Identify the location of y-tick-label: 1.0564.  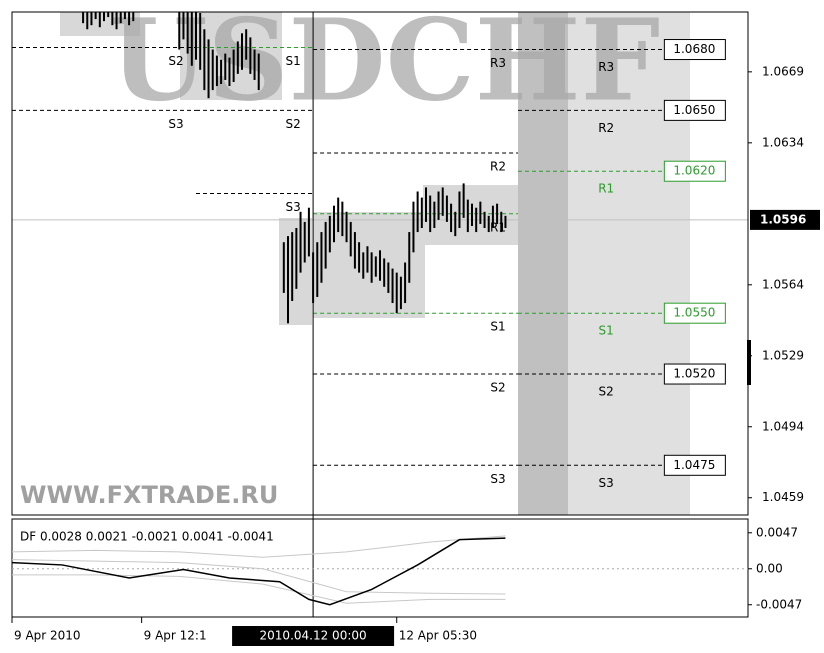
(783, 284).